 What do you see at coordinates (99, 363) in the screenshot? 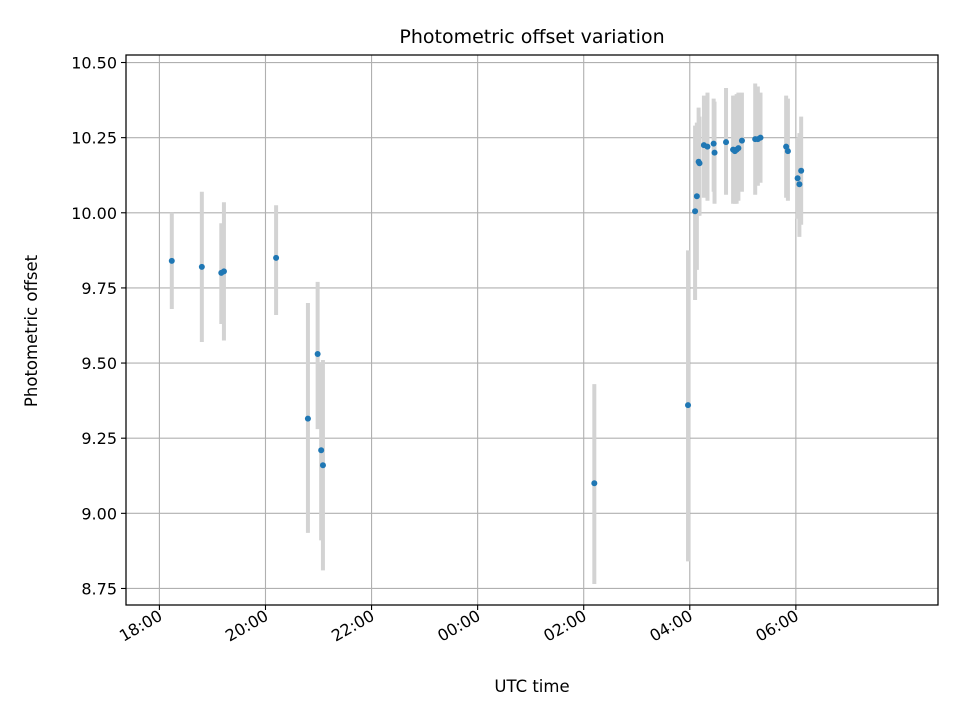
I see `y-tick-label: 9.50` at bounding box center [99, 363].